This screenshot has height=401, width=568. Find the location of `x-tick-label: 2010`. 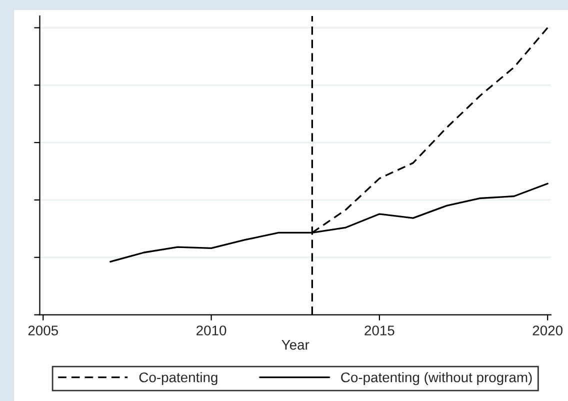

x-tick-label: 2010 is located at coordinates (211, 331).